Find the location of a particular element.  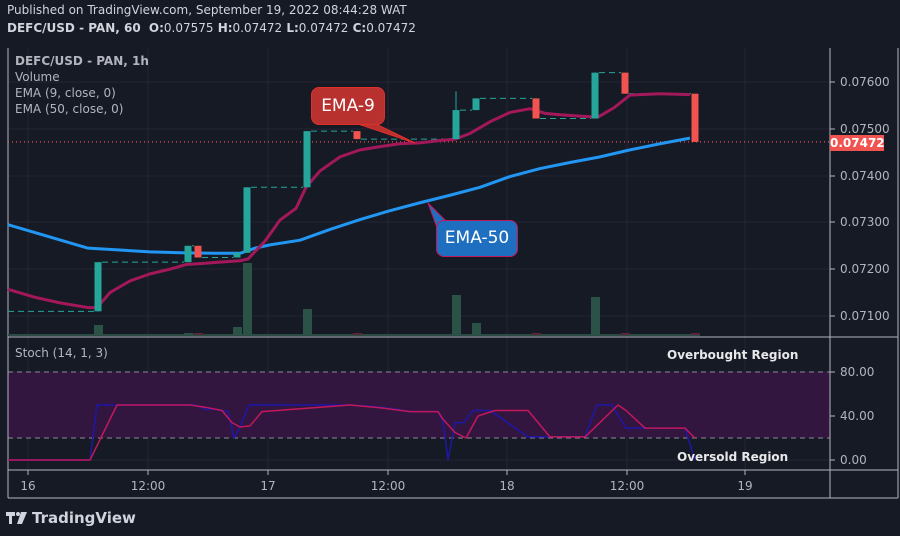

ema9-callout-text: EMA-9 is located at coordinates (348, 106).